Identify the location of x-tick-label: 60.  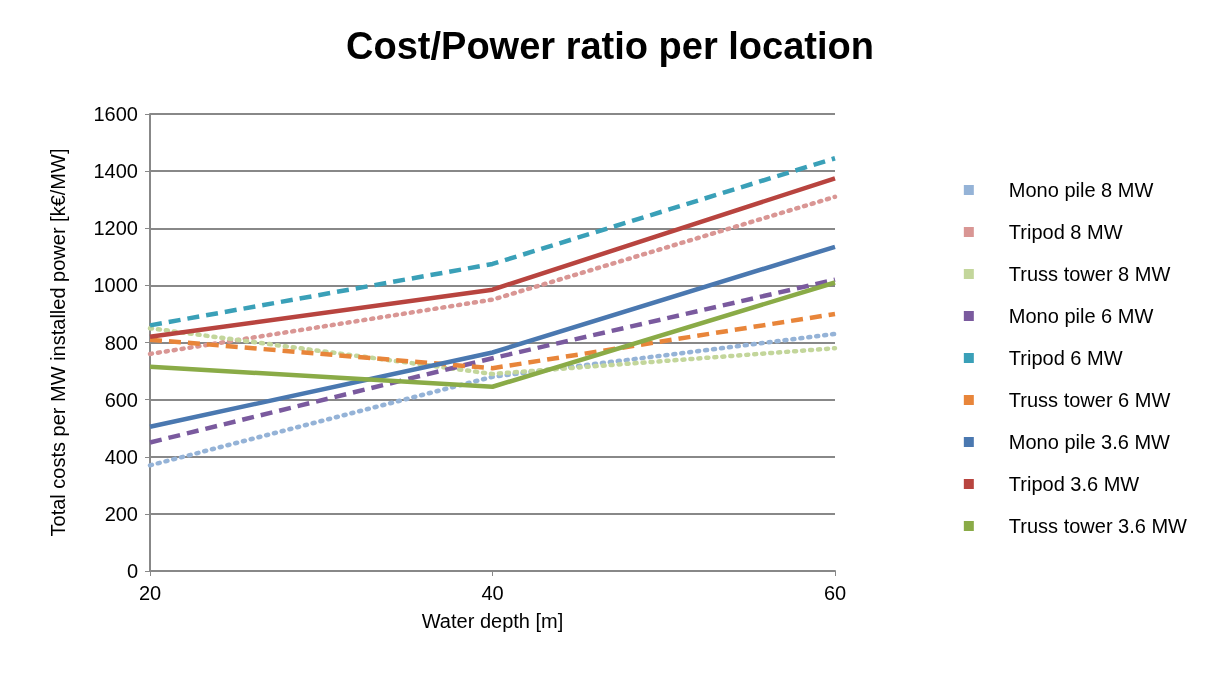
(835, 593).